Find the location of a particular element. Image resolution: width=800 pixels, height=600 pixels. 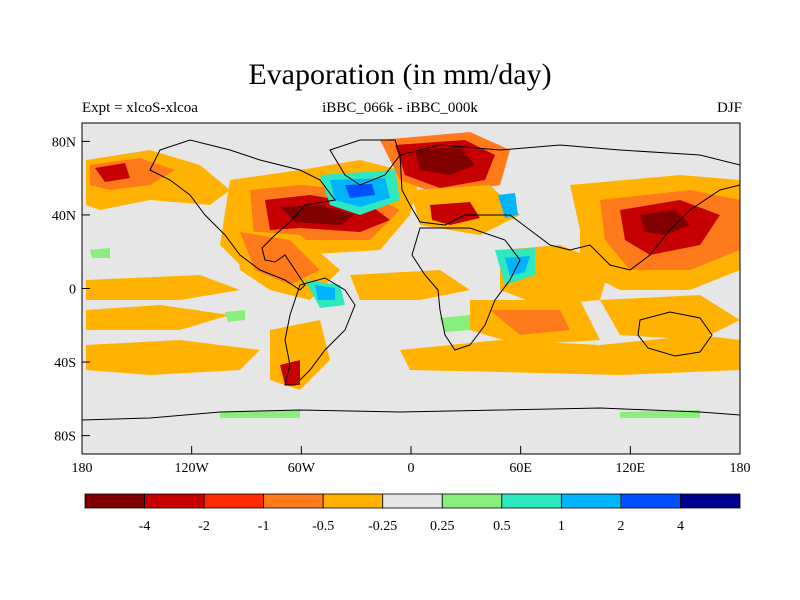

colorbar-label: 1 is located at coordinates (561, 526).